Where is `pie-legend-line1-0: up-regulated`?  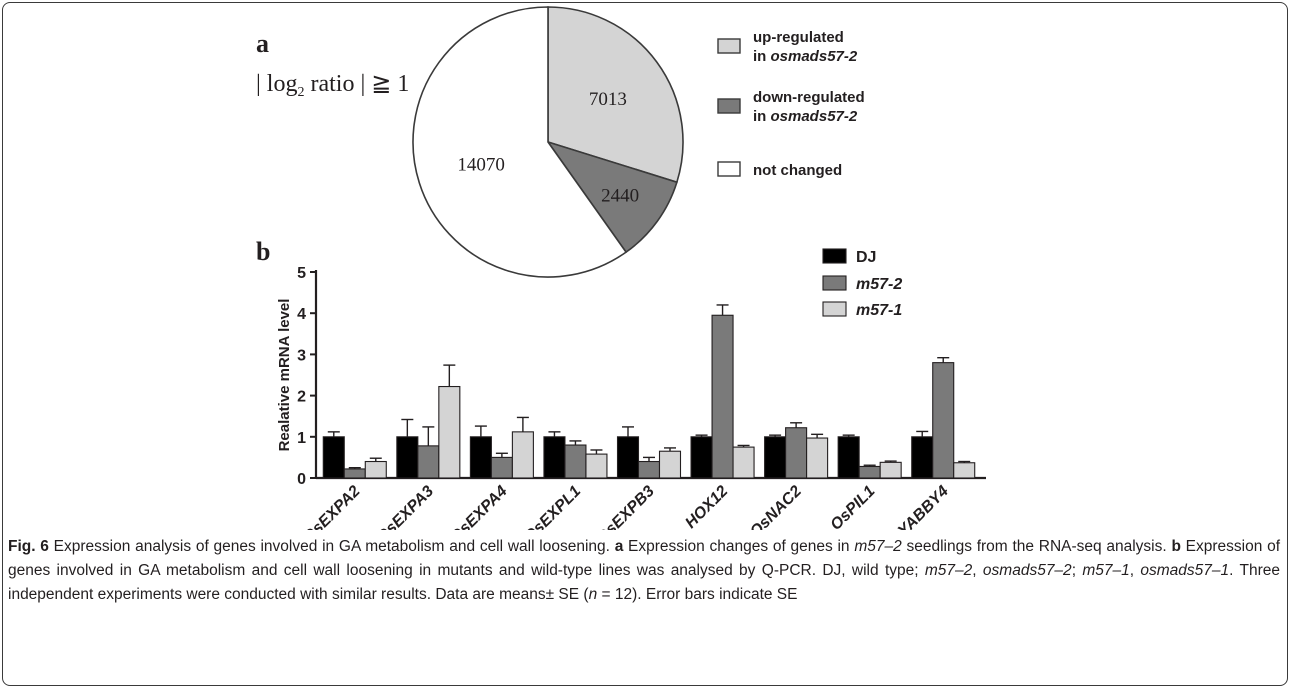 pie-legend-line1-0: up-regulated is located at coordinates (798, 37).